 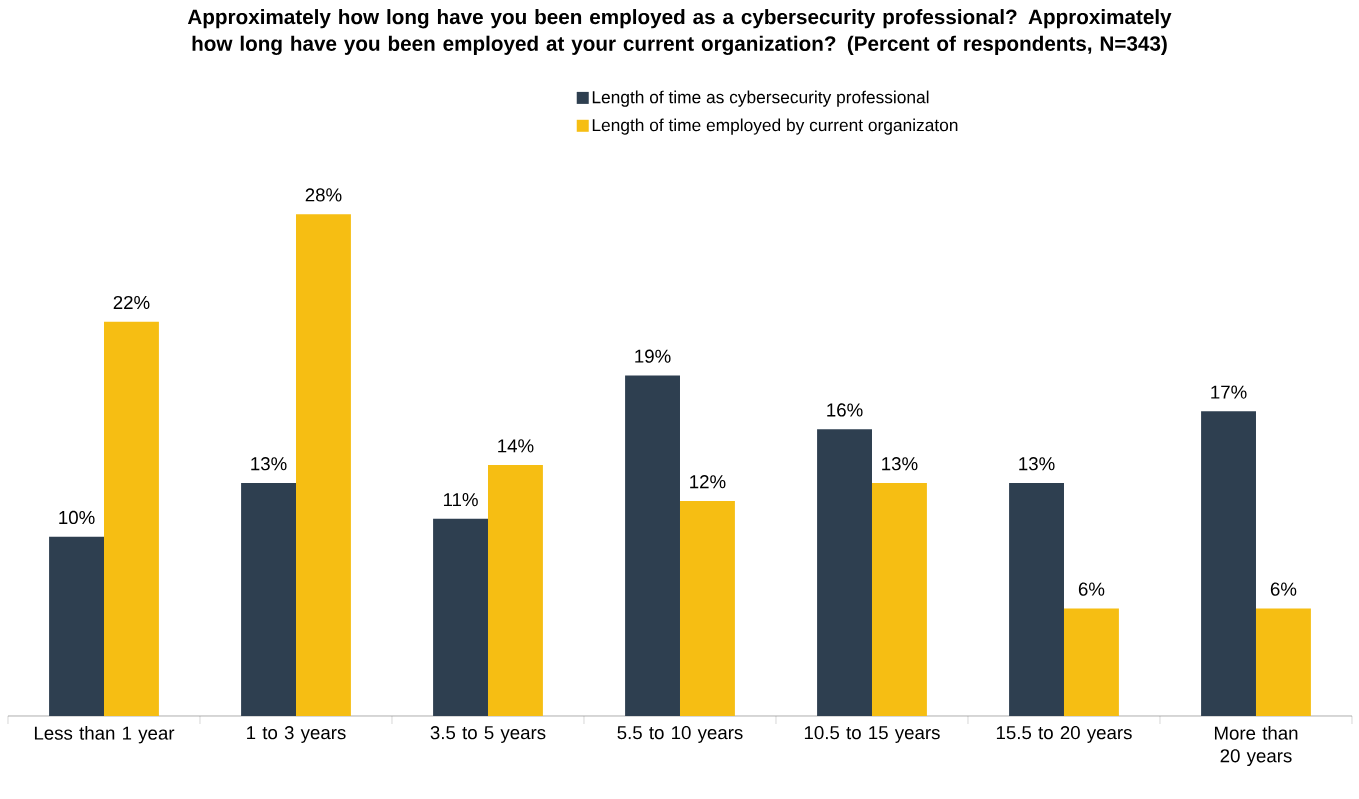 I want to click on data-label: 28%, so click(x=323, y=195).